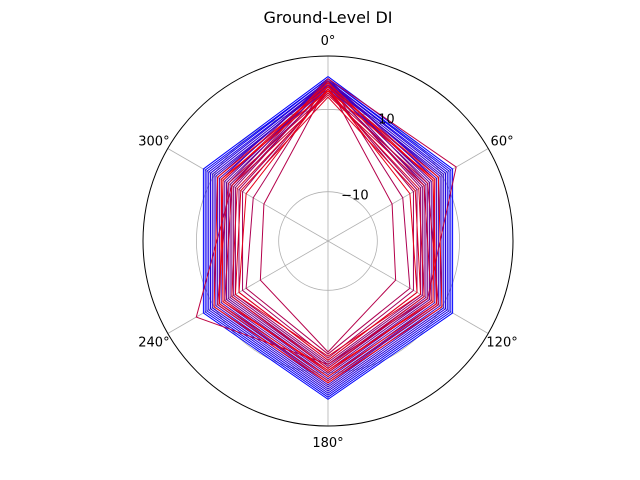  I want to click on theta-tick-label: 0°, so click(328, 41).